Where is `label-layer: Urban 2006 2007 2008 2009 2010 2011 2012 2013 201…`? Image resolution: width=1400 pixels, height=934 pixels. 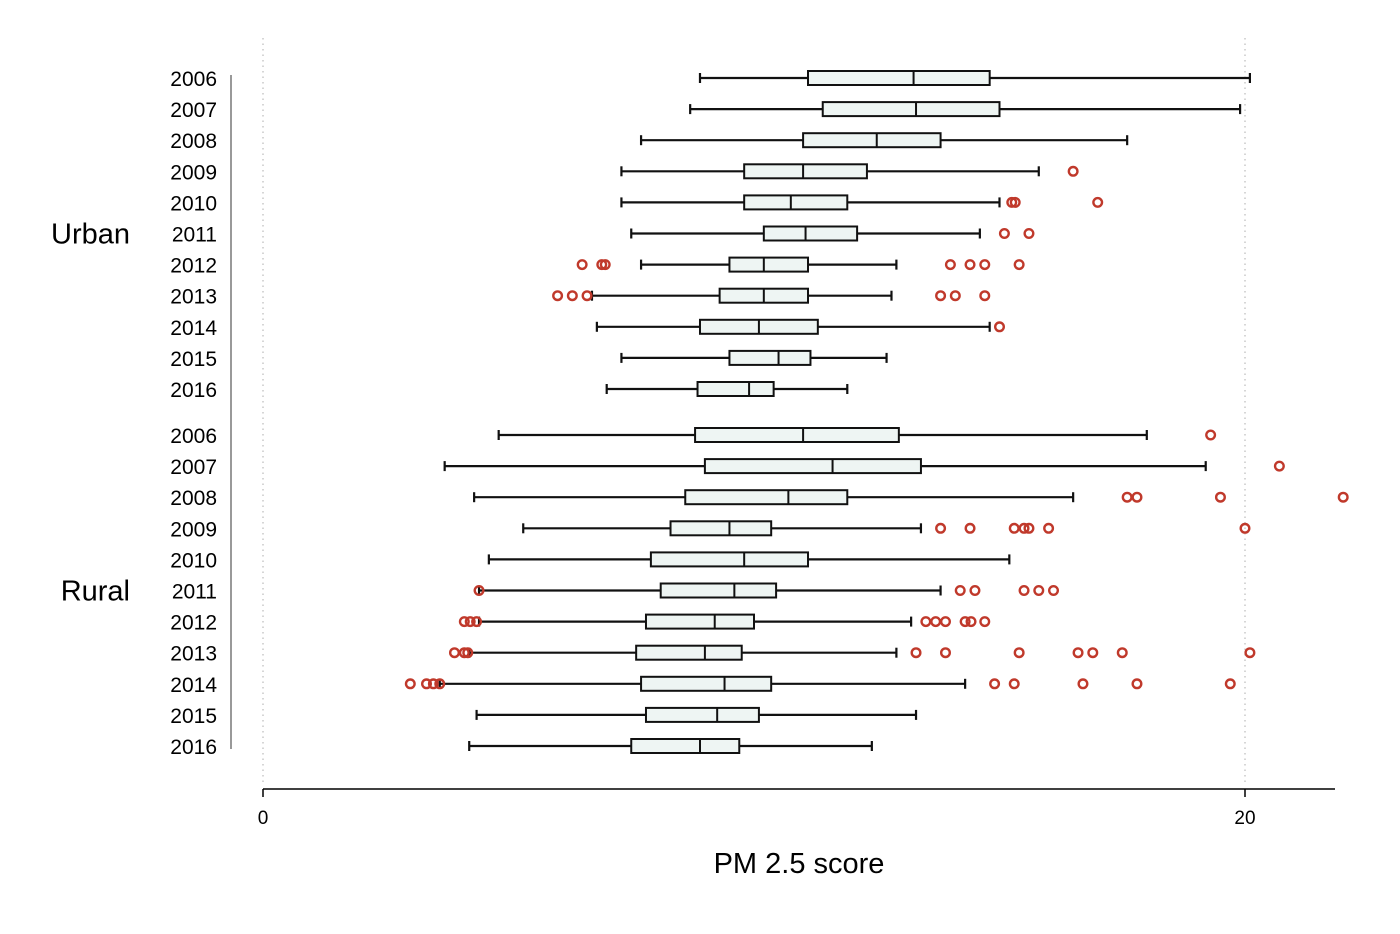 label-layer: Urban 2006 2007 2008 2009 2010 2011 2012 2013 201… is located at coordinates (134, 413).